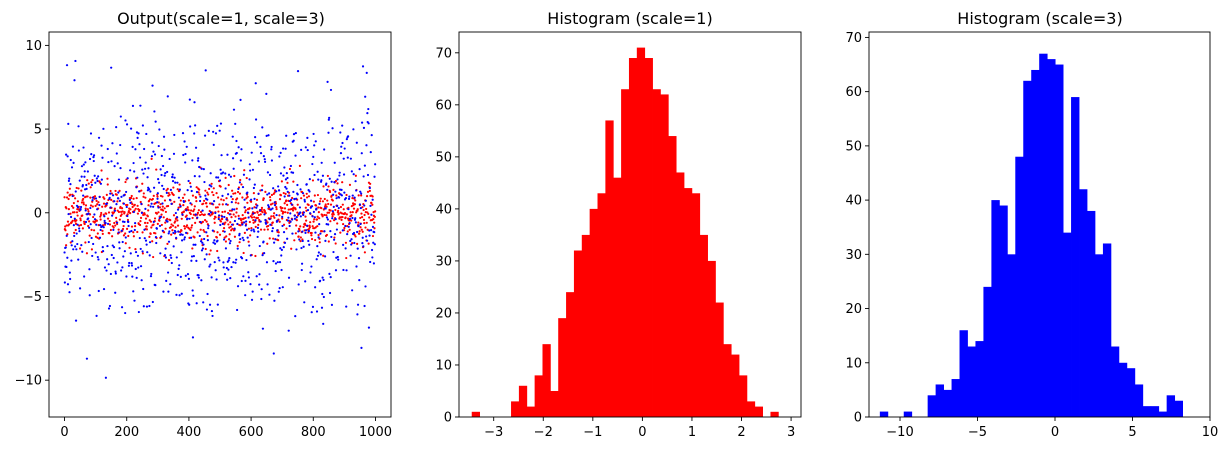 This screenshot has height=451, width=1225. Describe the element at coordinates (899, 432) in the screenshot. I see `x-tick-label: −10` at that location.